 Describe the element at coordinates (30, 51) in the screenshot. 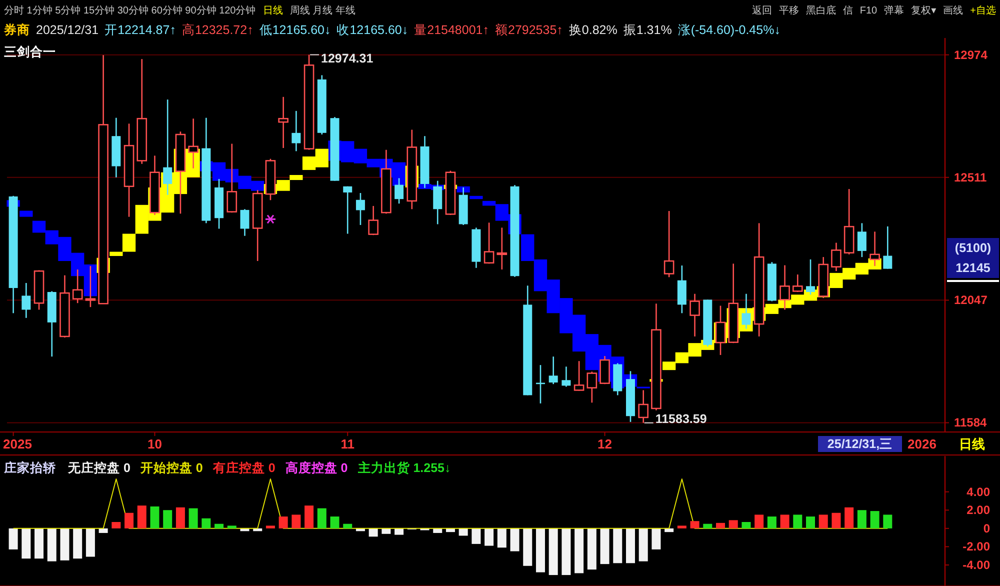

I see `chart-title: 三剑合一` at that location.